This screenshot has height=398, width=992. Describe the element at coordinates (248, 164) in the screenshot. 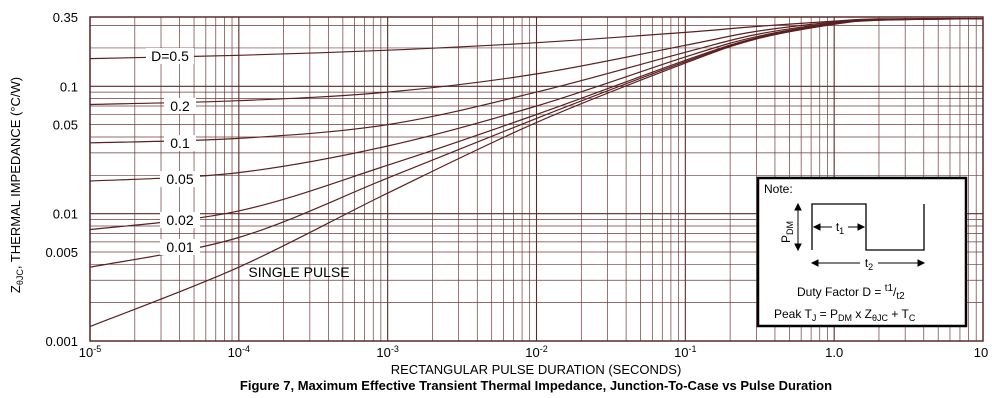

I see `curve-labels: D=0.5 0.2 0.1 0.05 0.02 0.01 SINGLE PULSE` at that location.